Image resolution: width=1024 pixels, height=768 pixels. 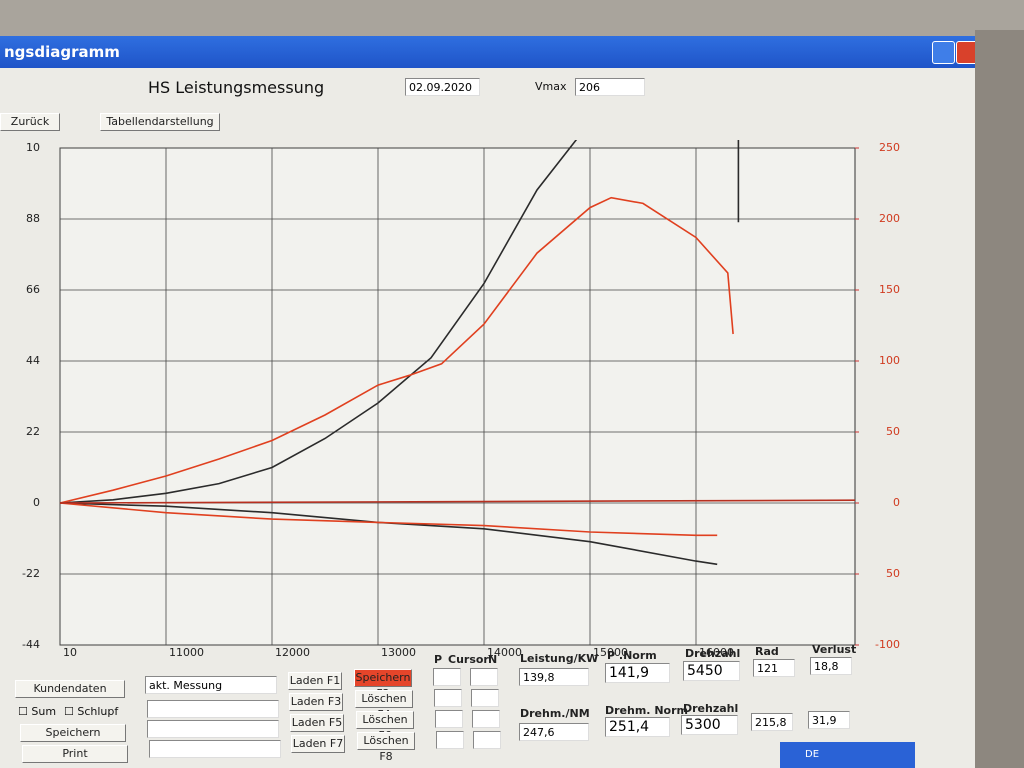 What do you see at coordinates (292, 652) in the screenshot?
I see `x-tick-label: 12000` at bounding box center [292, 652].